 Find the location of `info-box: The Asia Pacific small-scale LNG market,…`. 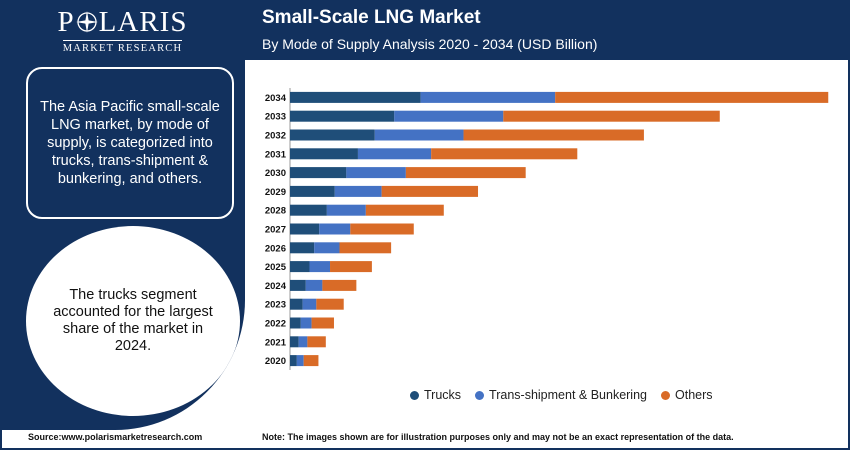

info-box: The Asia Pacific small-scale LNG market,… is located at coordinates (130, 143).